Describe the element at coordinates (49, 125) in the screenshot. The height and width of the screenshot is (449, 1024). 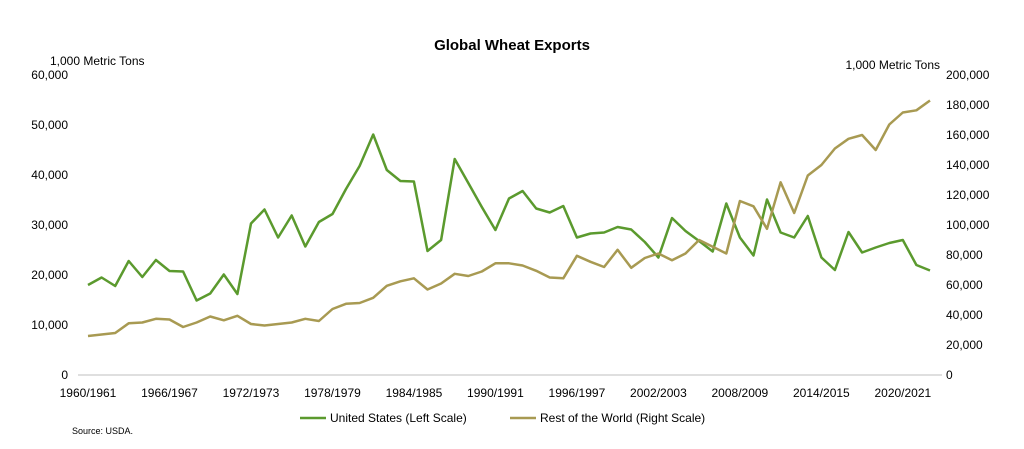
I see `left-tick-label: 50,000` at that location.